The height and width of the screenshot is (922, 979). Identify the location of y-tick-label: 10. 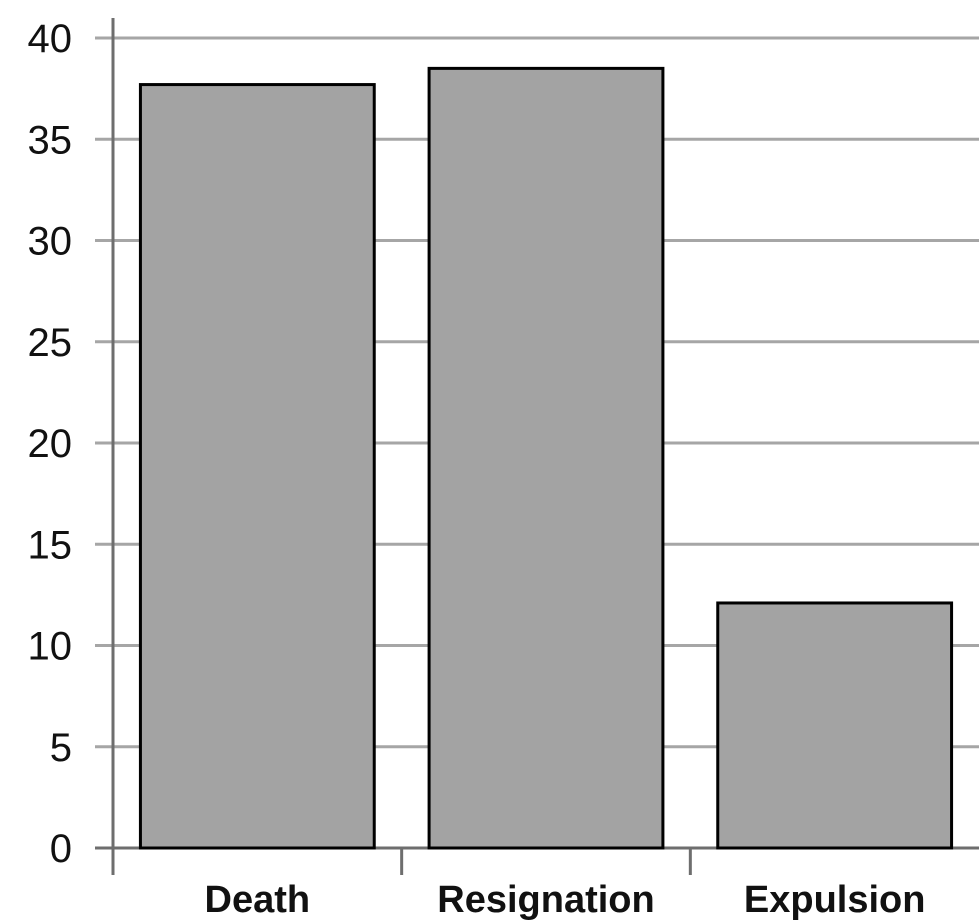
(50, 647).